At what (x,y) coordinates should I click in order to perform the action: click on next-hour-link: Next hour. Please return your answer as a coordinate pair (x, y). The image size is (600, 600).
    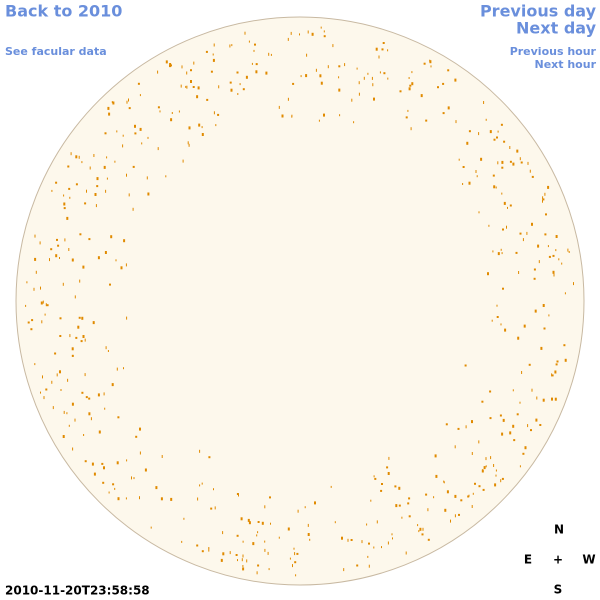
    Looking at the image, I should click on (566, 64).